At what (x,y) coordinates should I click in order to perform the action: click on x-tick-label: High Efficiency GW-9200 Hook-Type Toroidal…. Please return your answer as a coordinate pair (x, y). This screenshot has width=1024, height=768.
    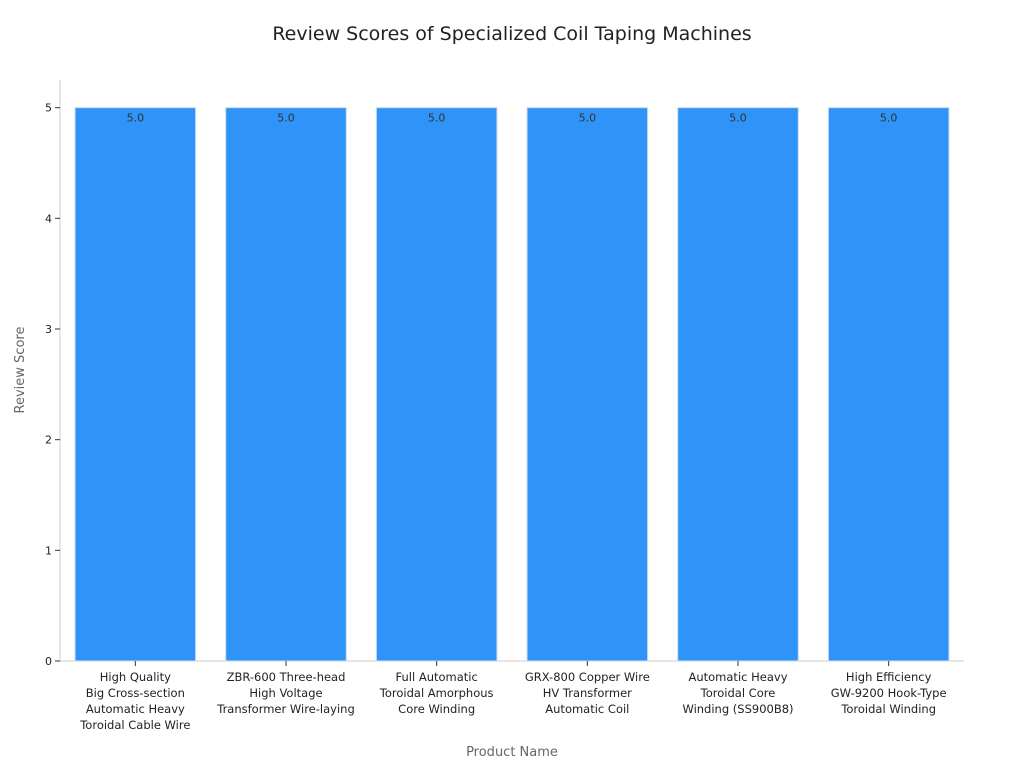
    Looking at the image, I should click on (889, 693).